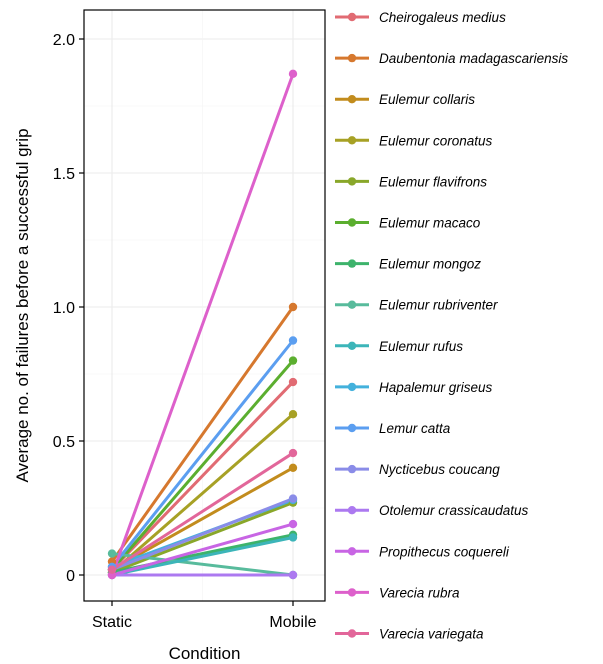  What do you see at coordinates (454, 510) in the screenshot?
I see `legend-label: Otolemur crassicaudatus` at bounding box center [454, 510].